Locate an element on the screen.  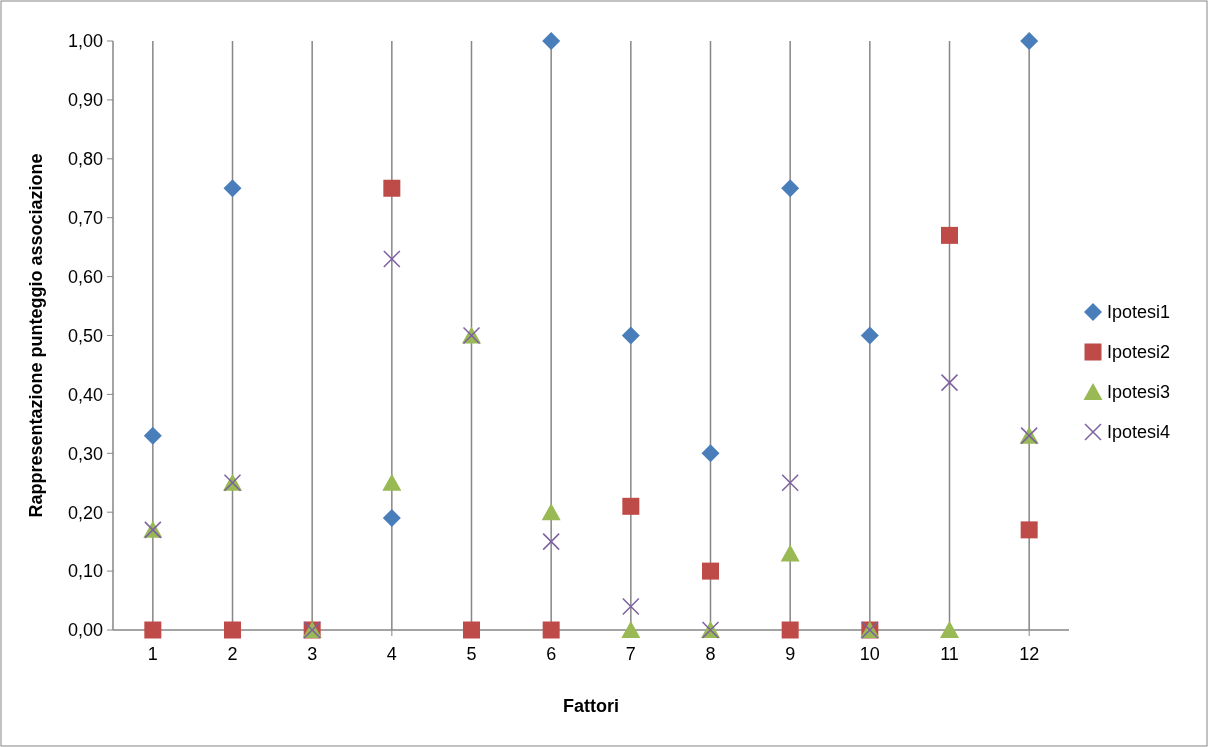
legend-label: Ipotesi3 is located at coordinates (1139, 392).